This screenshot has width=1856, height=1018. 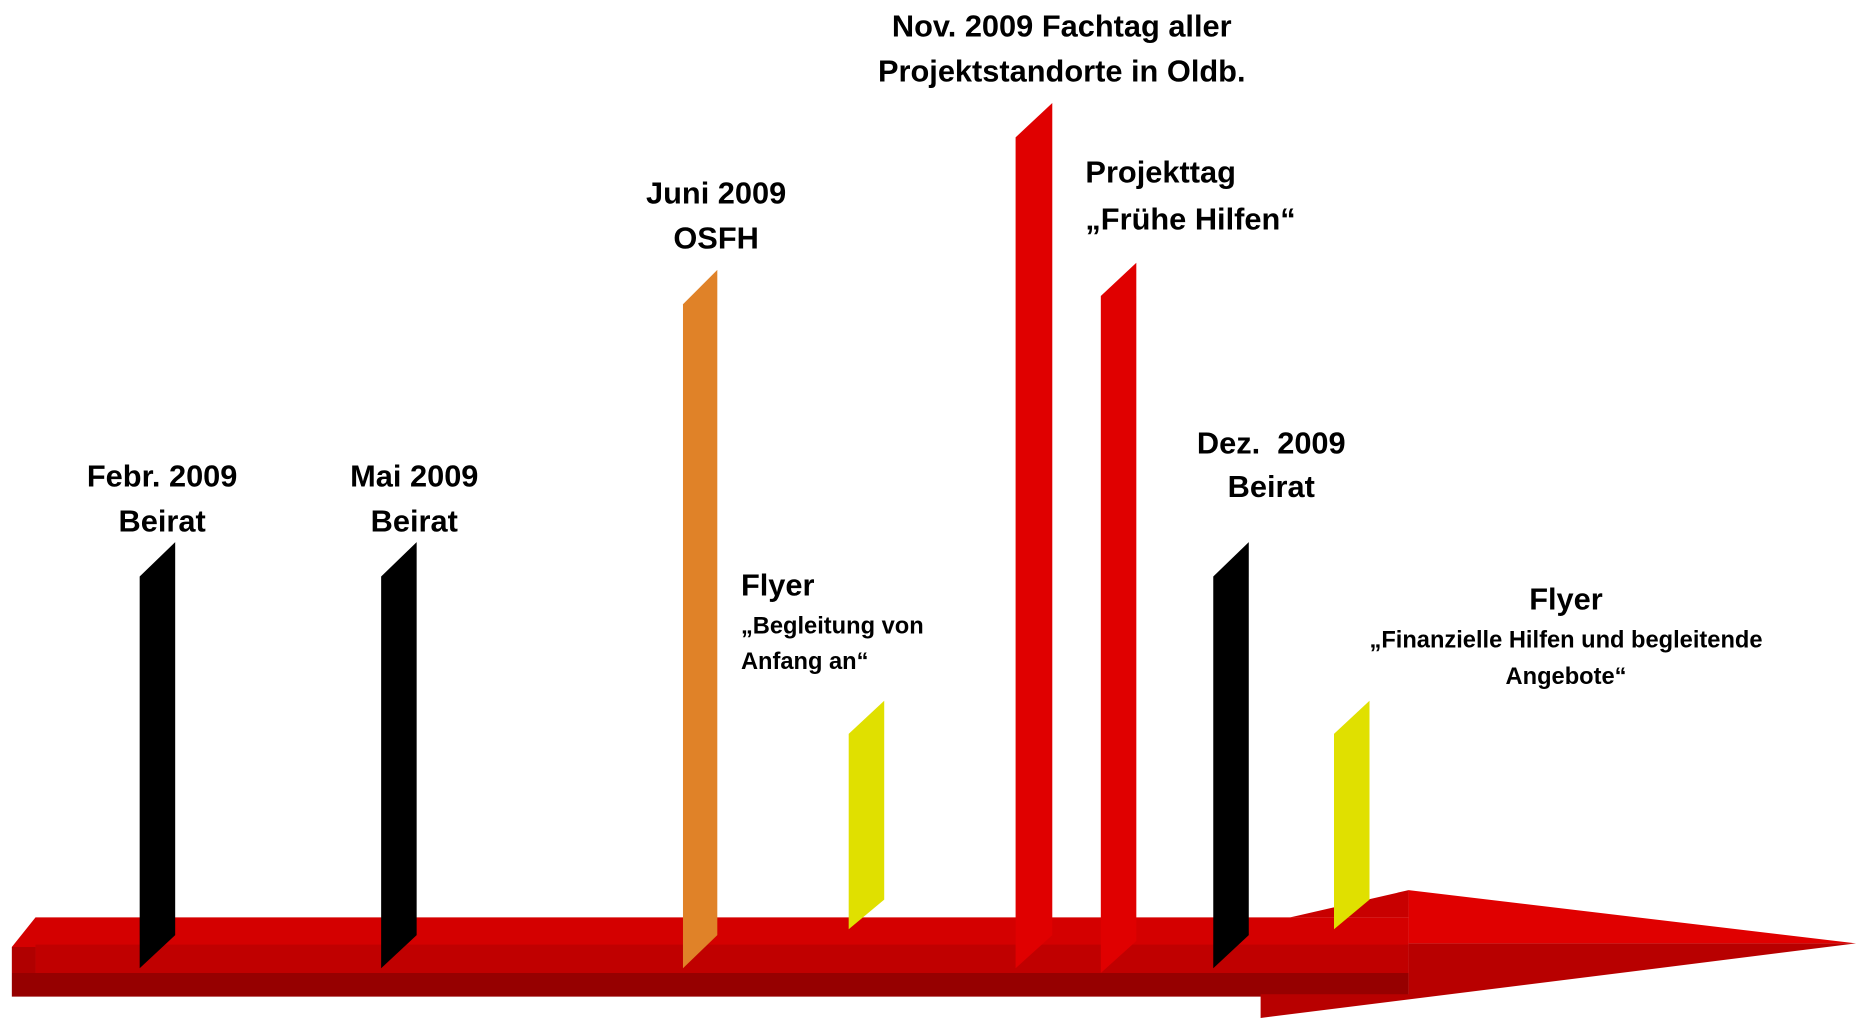 What do you see at coordinates (804, 662) in the screenshot?
I see `event-label: Anfang an“` at bounding box center [804, 662].